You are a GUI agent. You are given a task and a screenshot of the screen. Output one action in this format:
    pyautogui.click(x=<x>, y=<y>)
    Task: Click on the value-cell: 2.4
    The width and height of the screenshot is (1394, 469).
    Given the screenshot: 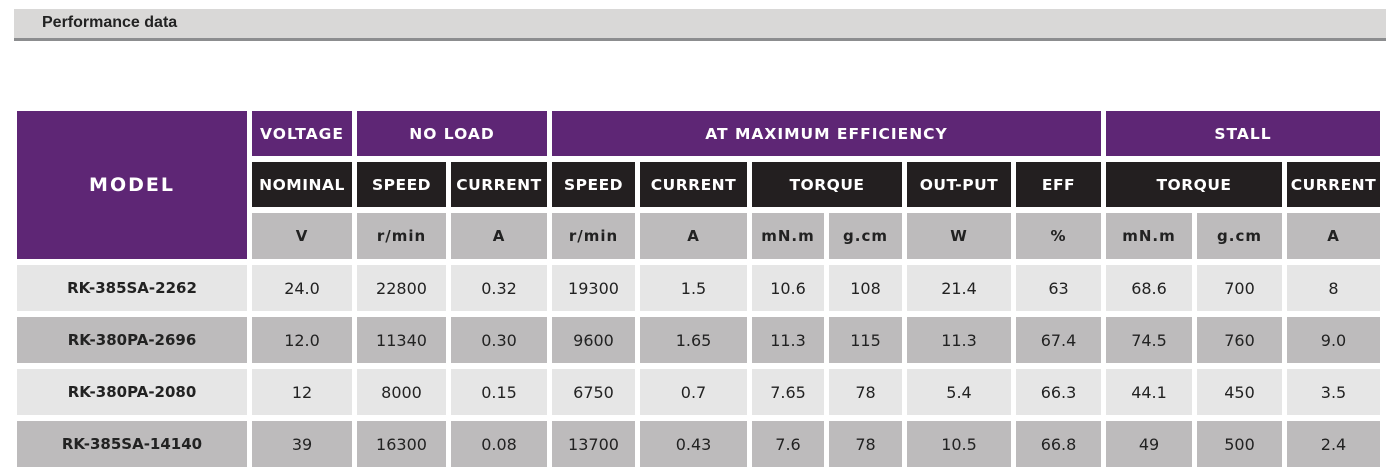 What is the action you would take?
    pyautogui.click(x=1333, y=444)
    